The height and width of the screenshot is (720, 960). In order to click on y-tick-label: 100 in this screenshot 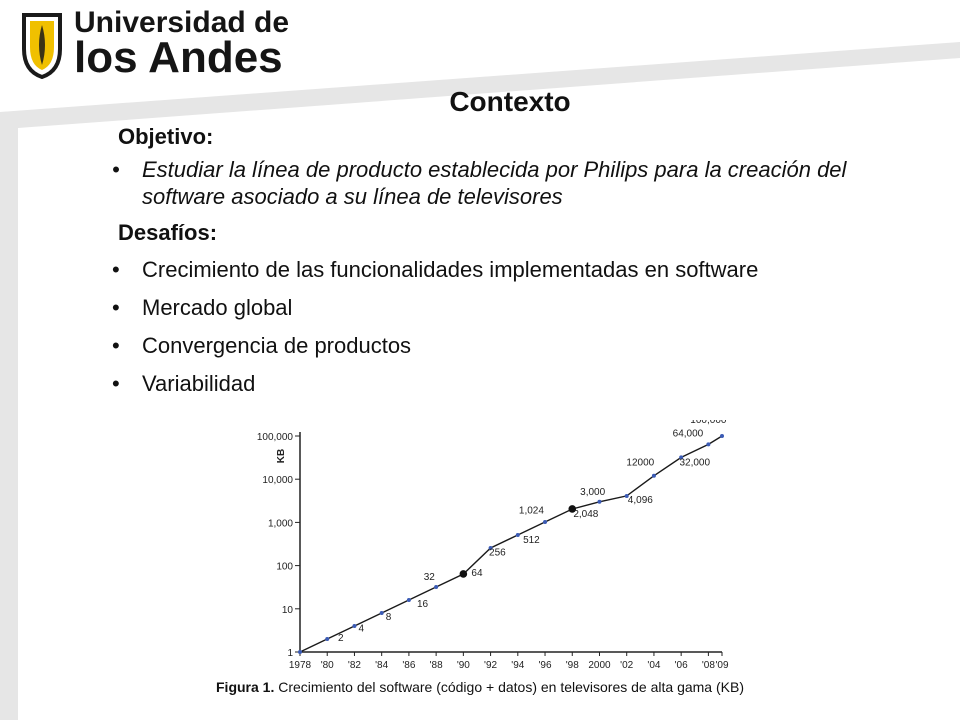, I will do `click(284, 567)`.